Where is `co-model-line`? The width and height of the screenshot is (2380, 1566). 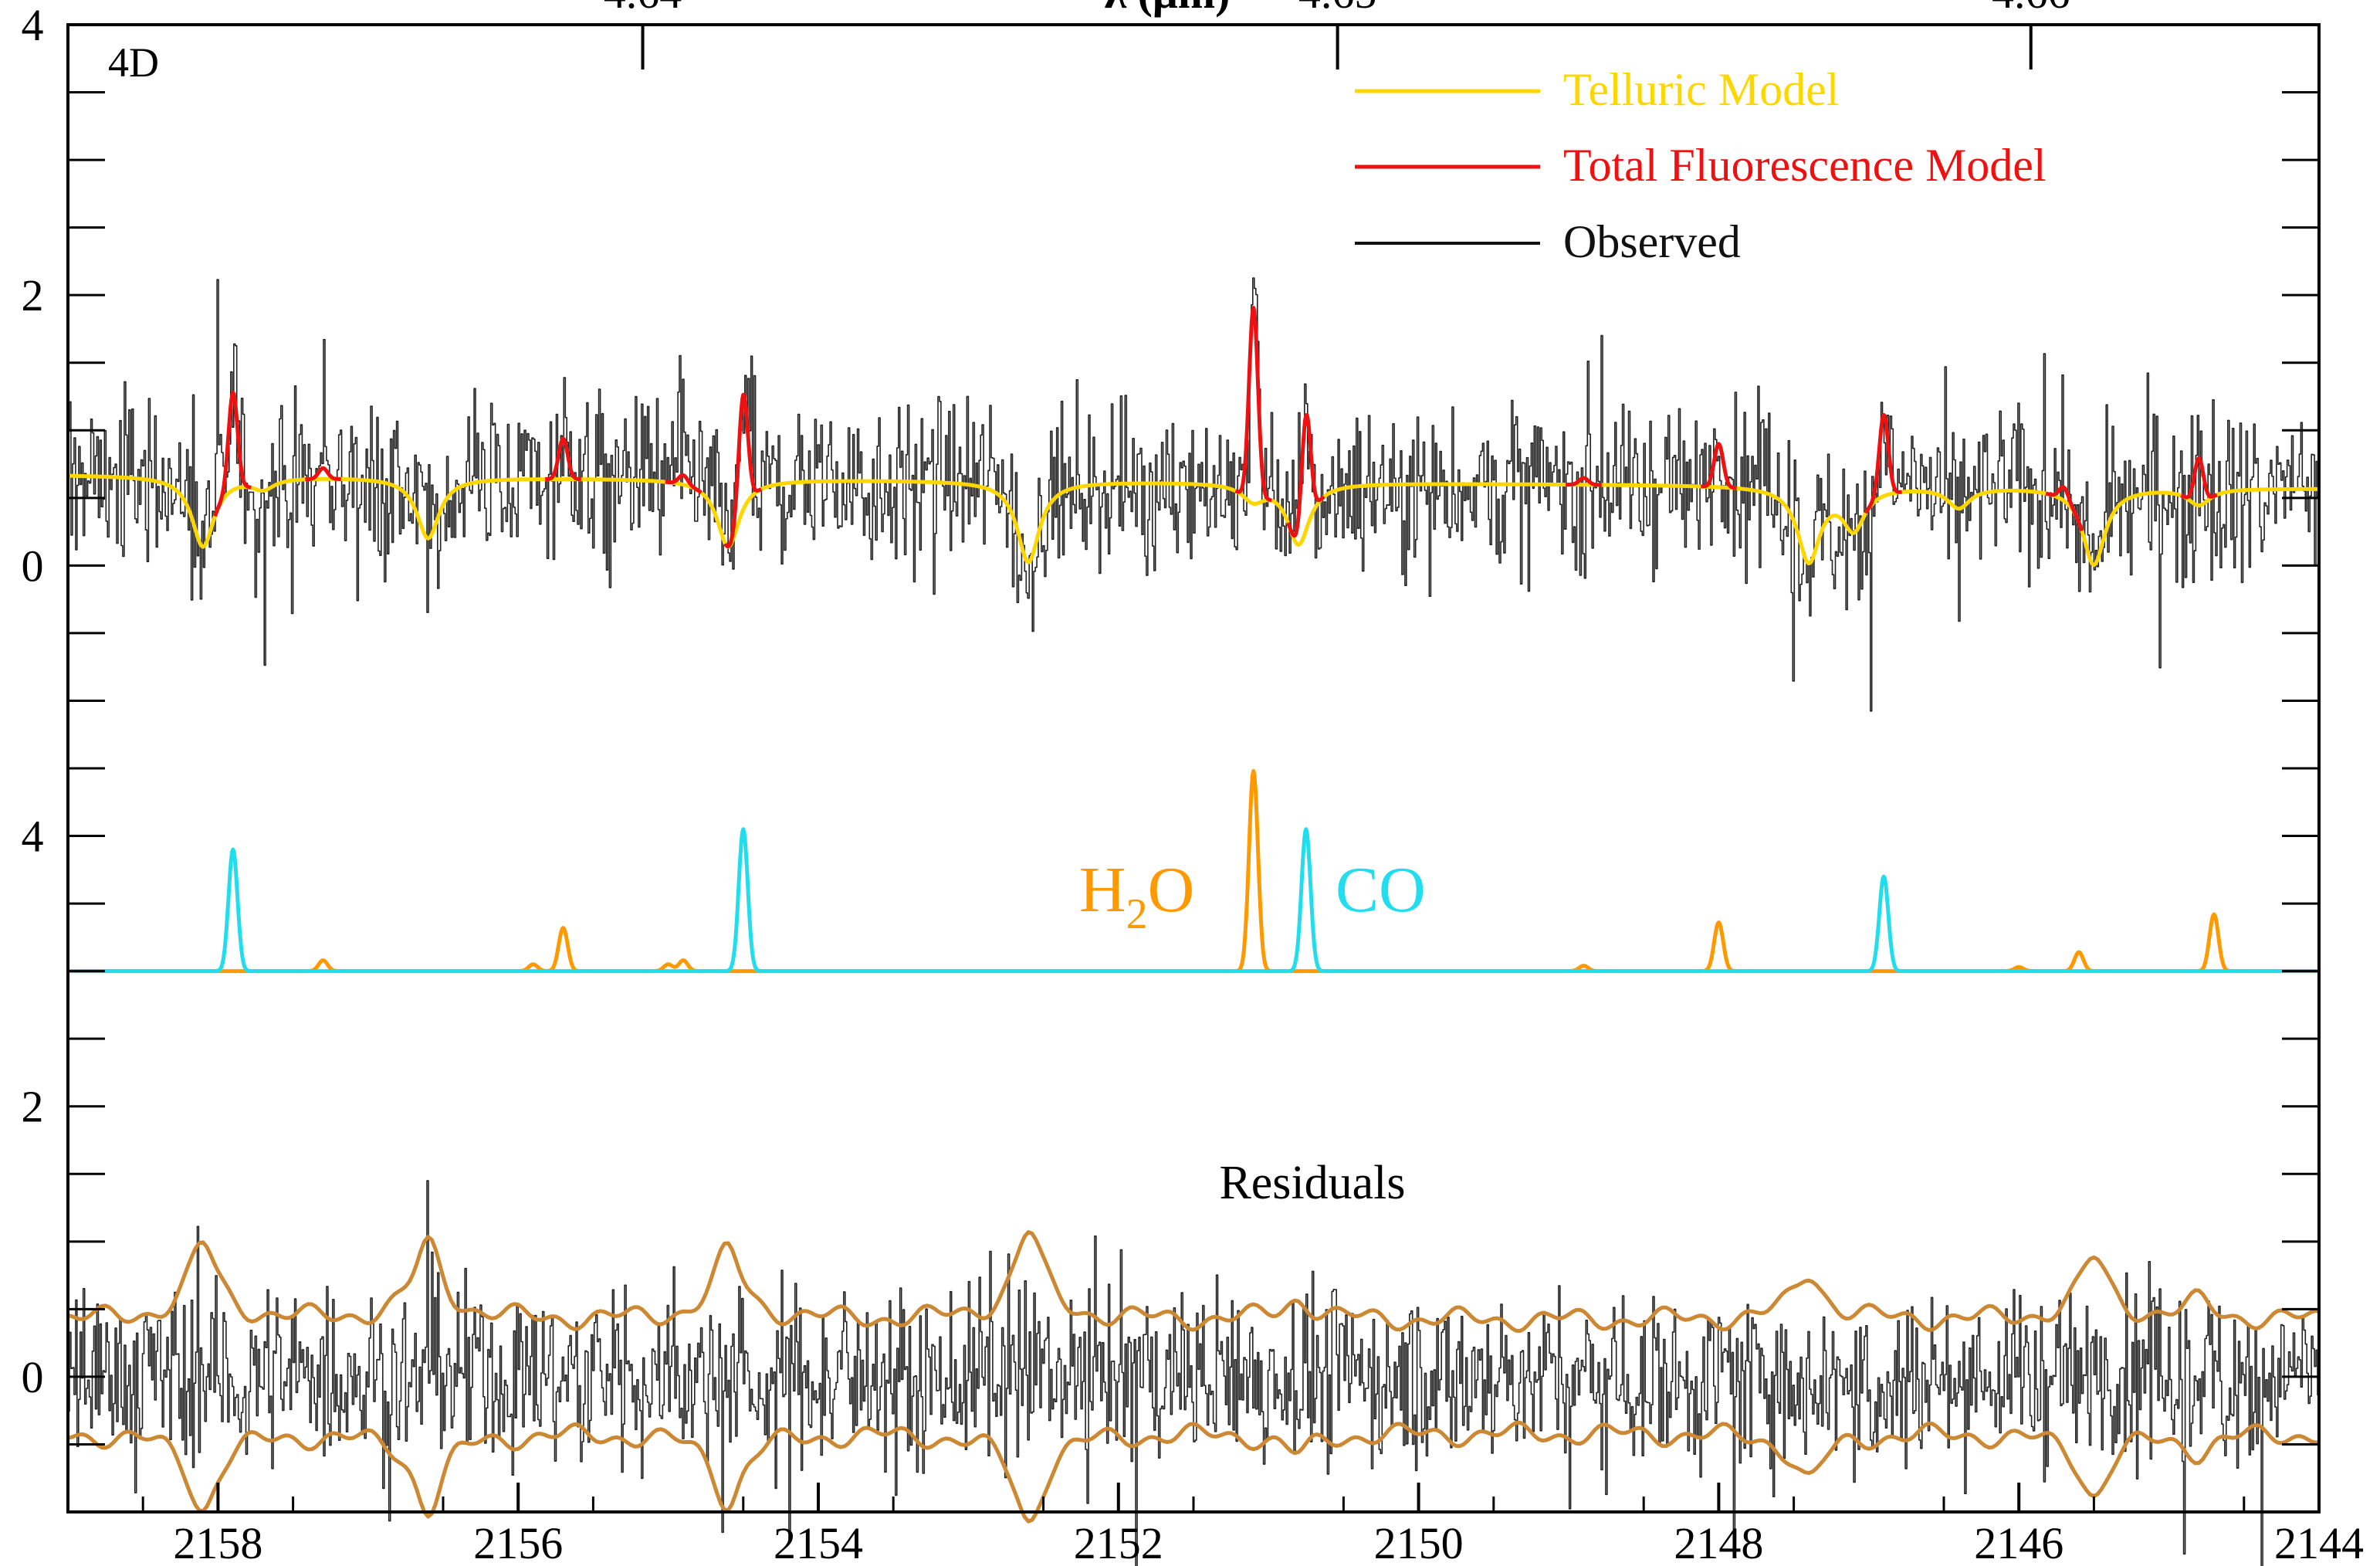
co-model-line is located at coordinates (1193, 900).